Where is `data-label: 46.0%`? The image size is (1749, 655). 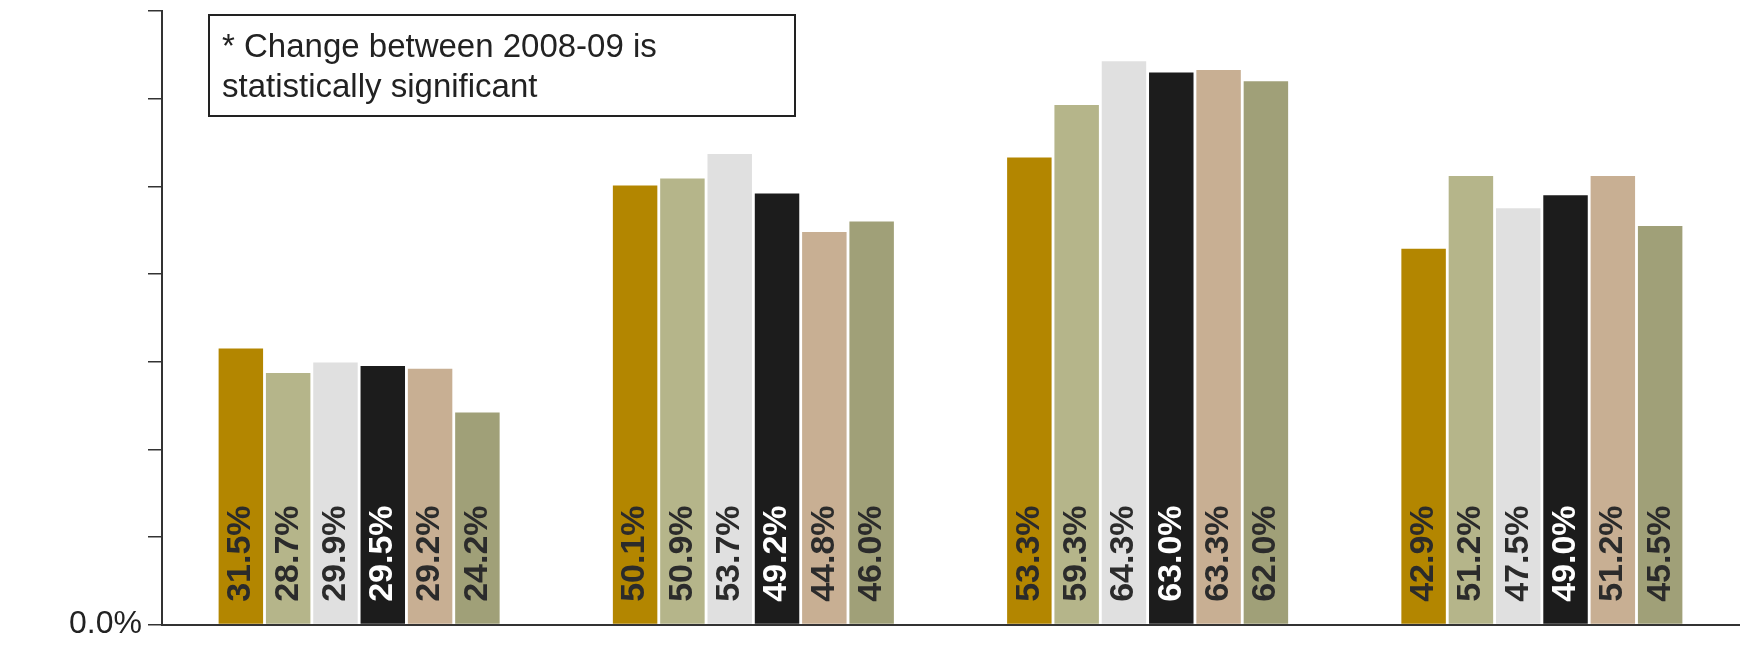 data-label: 46.0% is located at coordinates (869, 553).